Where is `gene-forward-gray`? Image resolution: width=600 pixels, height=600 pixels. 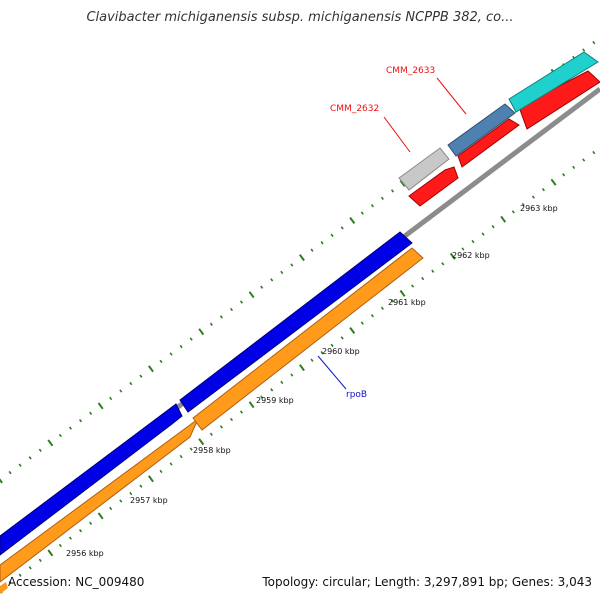
gene-forward-gray is located at coordinates (424, 169).